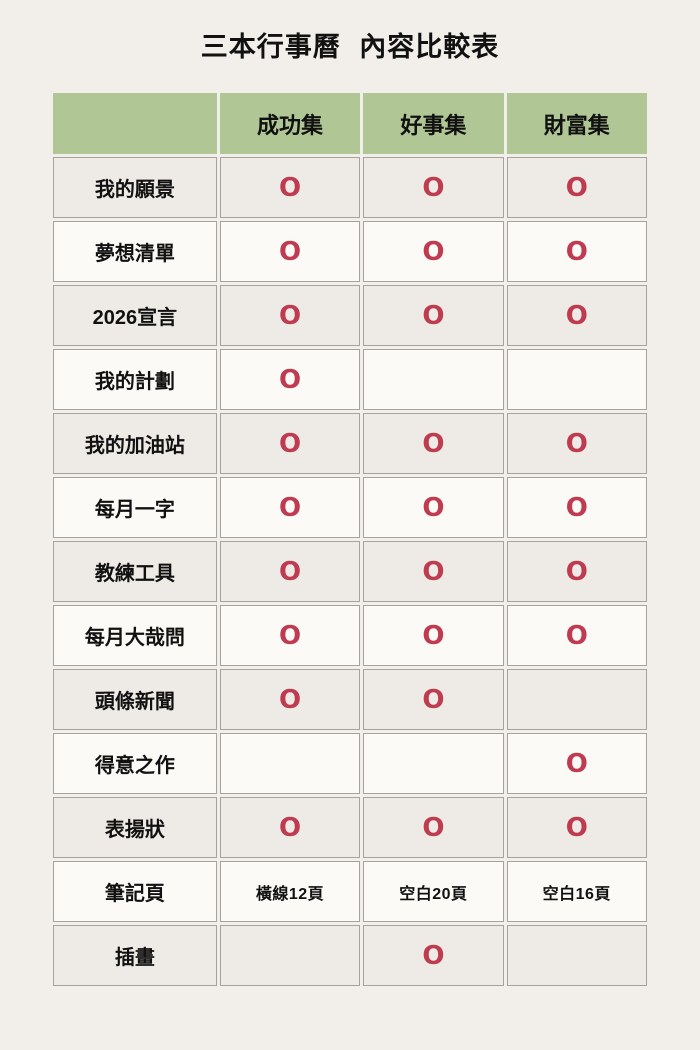 The width and height of the screenshot is (700, 1050). What do you see at coordinates (135, 315) in the screenshot?
I see `row-label: 2026宣言` at bounding box center [135, 315].